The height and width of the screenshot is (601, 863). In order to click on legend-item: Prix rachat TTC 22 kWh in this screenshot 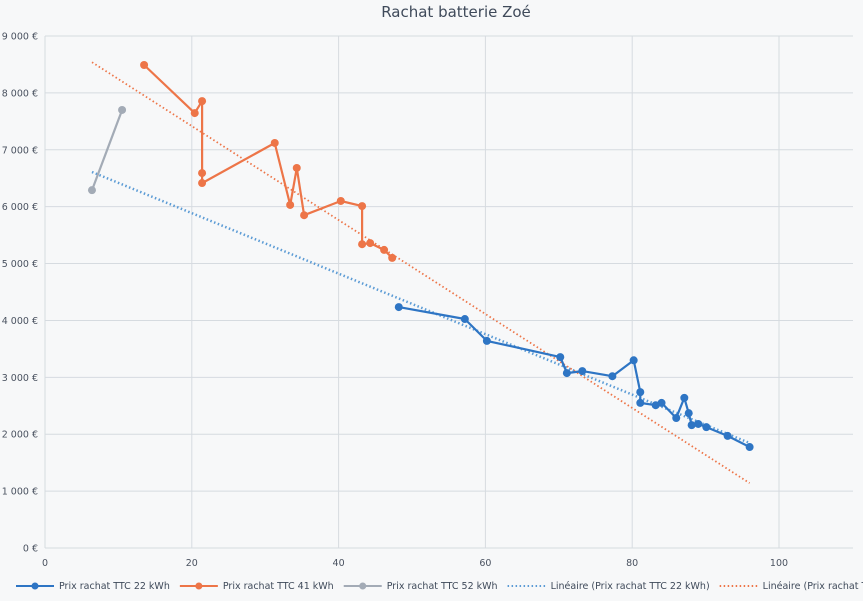, I will do `click(93, 586)`.